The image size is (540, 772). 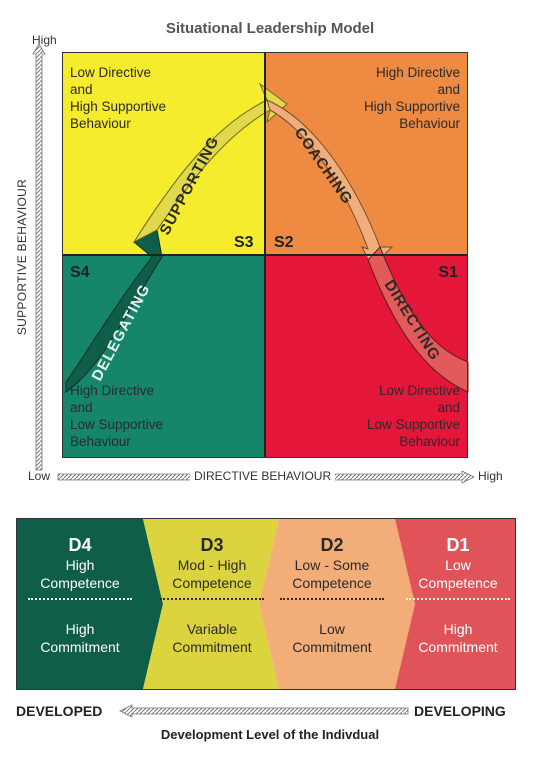 I want to click on y-axis-label: SUPPORTIVE BEHAVIOUR, so click(x=22, y=257).